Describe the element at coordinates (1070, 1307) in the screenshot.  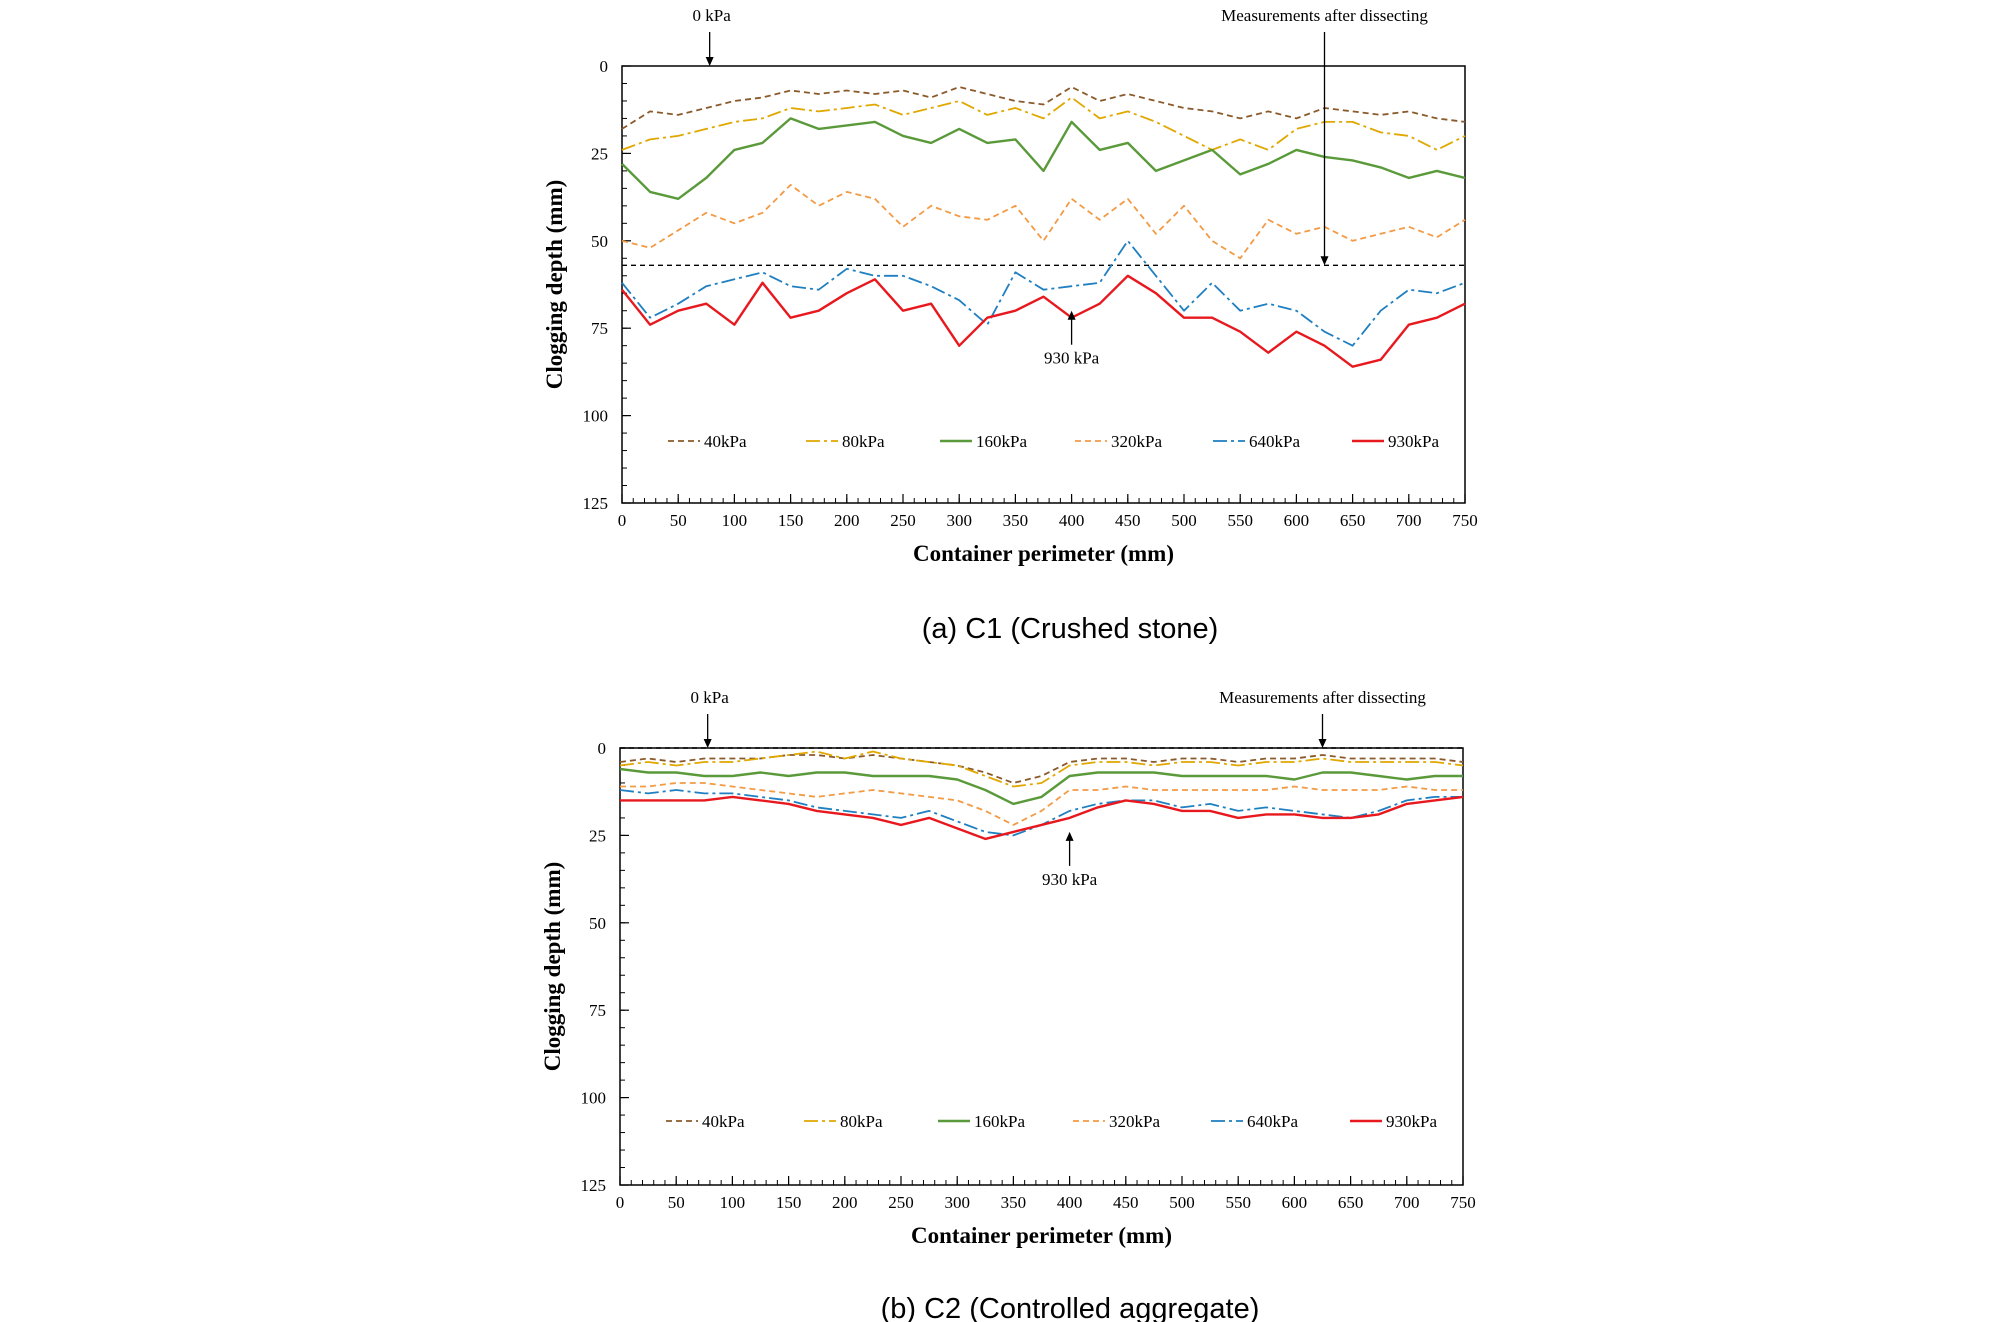
I see `chart-caption: (b) C2 (Controlled aggregate)` at that location.